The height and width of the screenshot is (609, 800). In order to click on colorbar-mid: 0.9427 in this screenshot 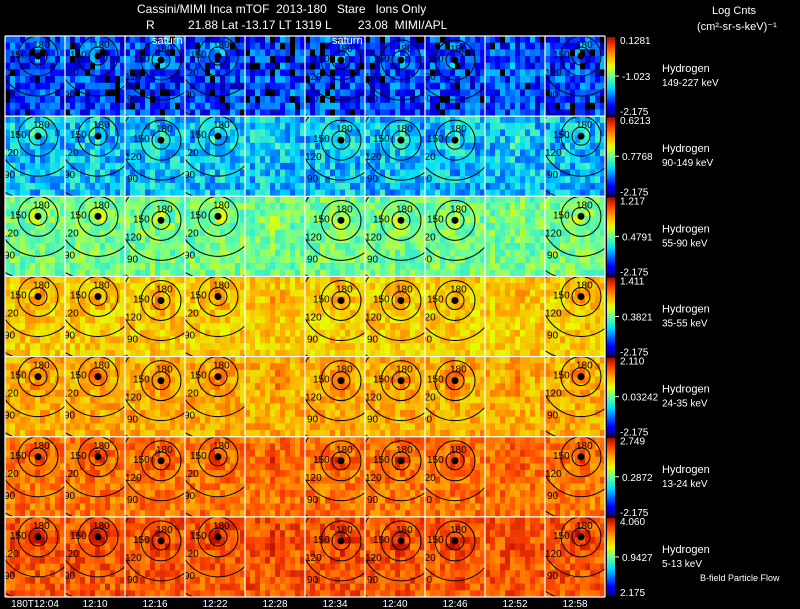, I will do `click(637, 558)`.